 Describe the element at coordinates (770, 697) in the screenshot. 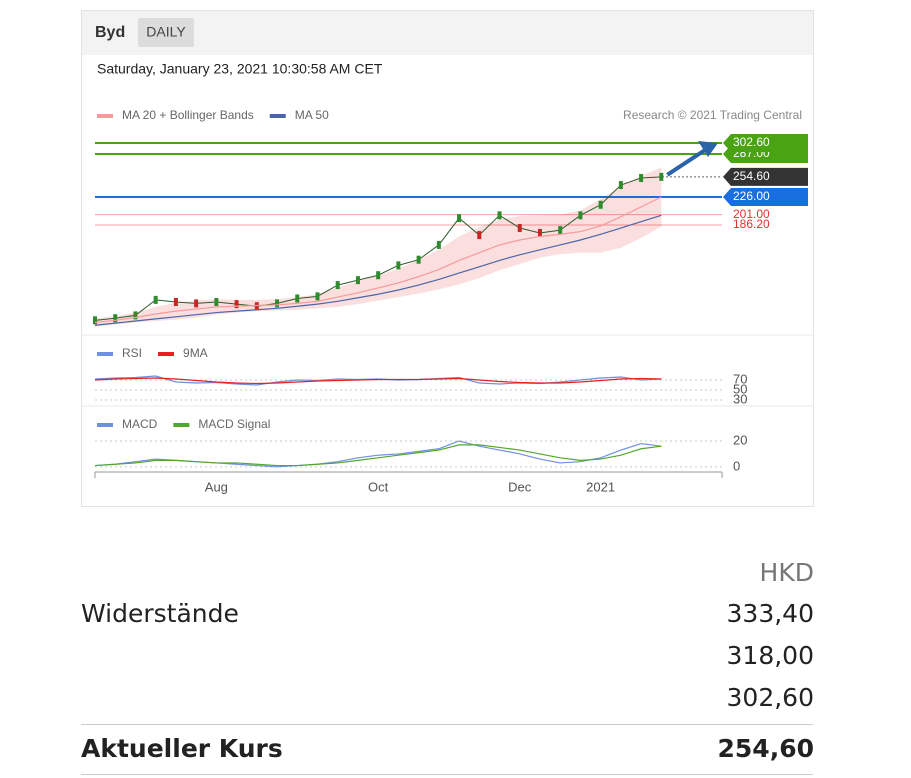

I see `value: 302,60` at that location.